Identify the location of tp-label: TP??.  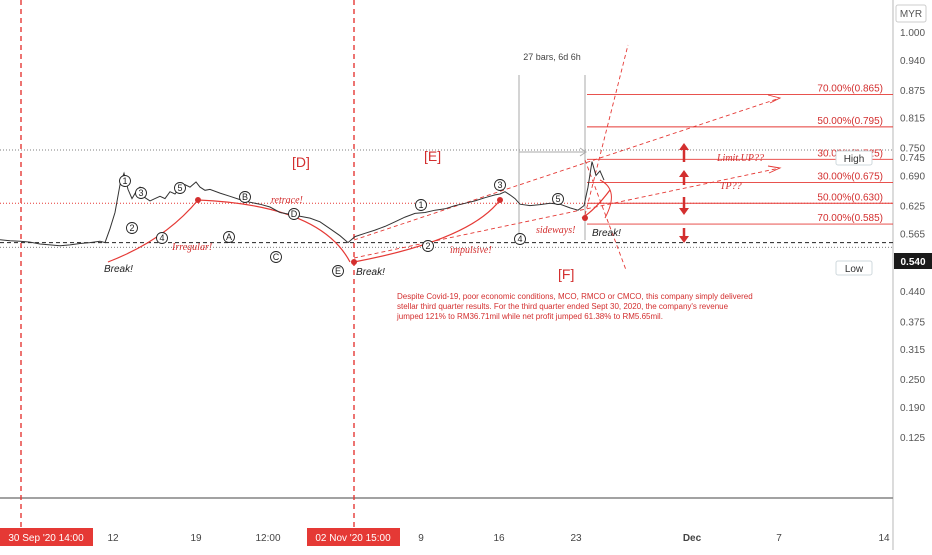
(731, 186).